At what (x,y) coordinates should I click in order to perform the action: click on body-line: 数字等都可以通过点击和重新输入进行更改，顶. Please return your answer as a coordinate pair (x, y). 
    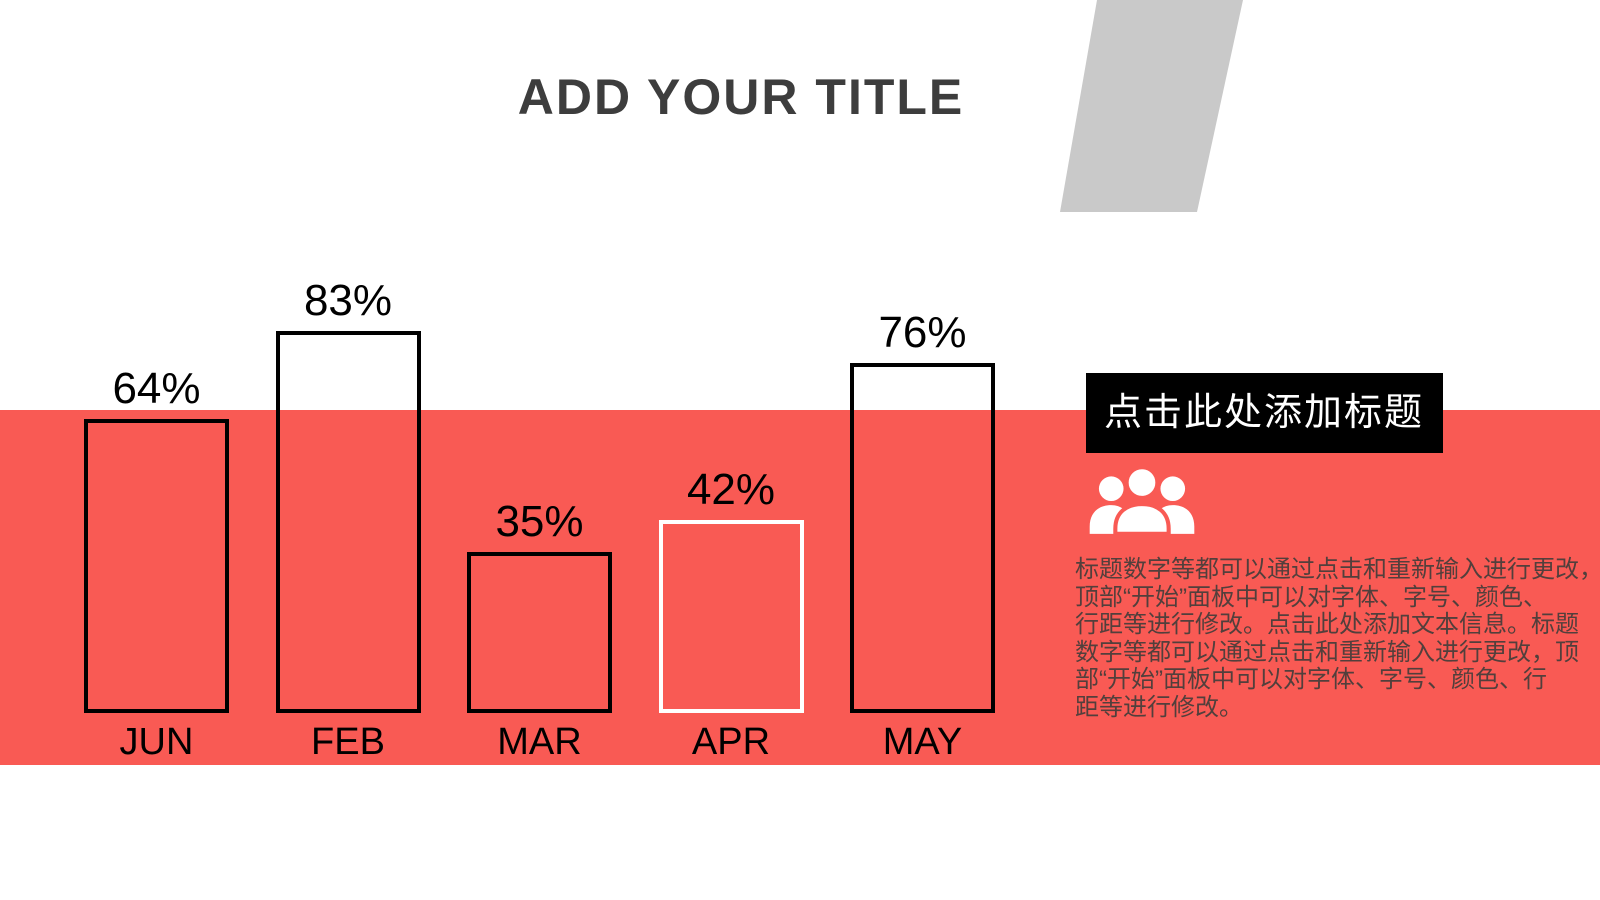
    Looking at the image, I should click on (1327, 652).